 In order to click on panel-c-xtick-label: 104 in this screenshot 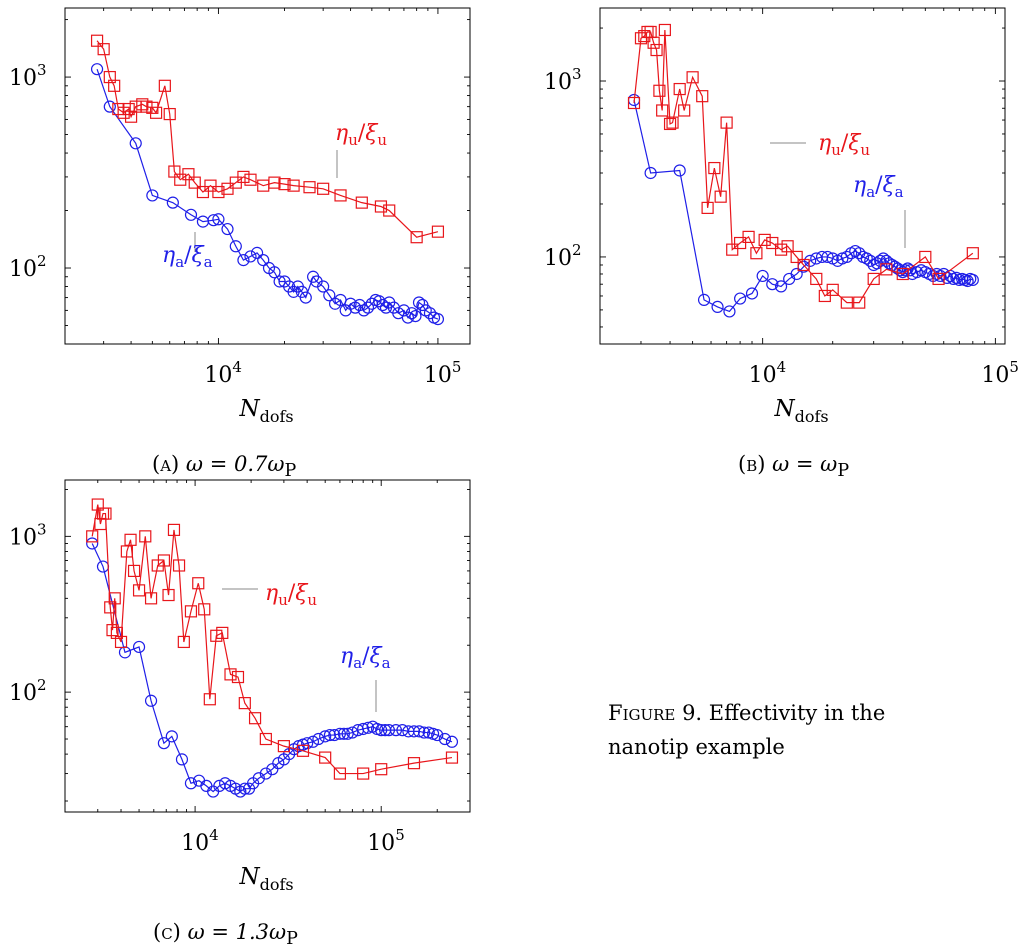, I will do `click(200, 841)`.